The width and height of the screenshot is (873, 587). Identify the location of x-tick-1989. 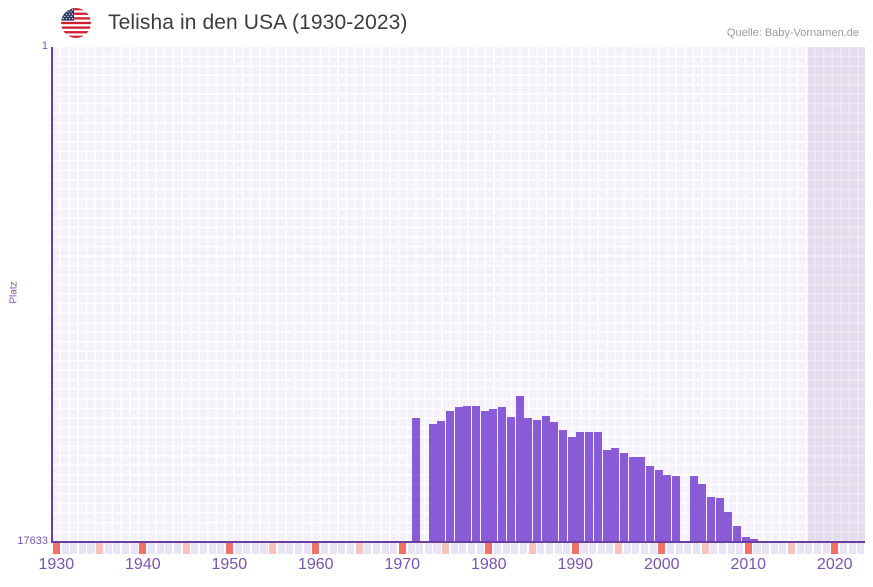
(567, 548).